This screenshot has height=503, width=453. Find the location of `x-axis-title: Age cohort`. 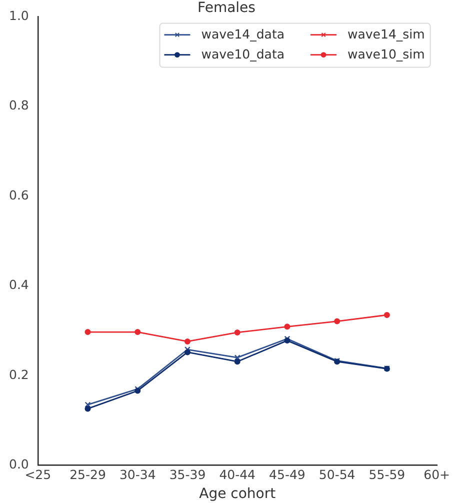

x-axis-title: Age cohort is located at coordinates (237, 494).